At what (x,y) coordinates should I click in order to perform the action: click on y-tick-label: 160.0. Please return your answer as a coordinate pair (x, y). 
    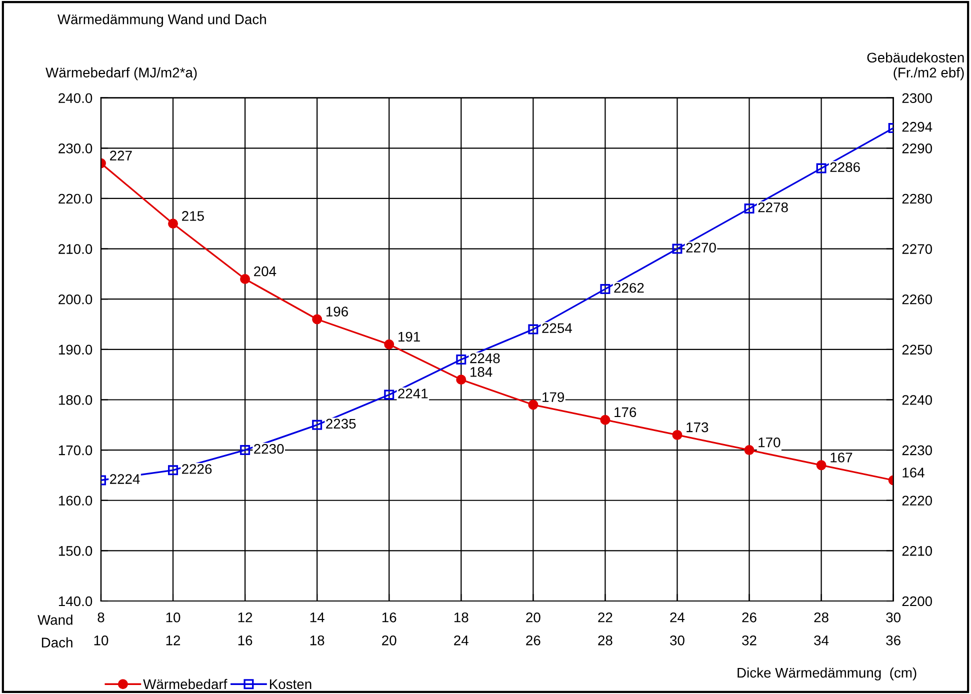
    Looking at the image, I should click on (75, 501).